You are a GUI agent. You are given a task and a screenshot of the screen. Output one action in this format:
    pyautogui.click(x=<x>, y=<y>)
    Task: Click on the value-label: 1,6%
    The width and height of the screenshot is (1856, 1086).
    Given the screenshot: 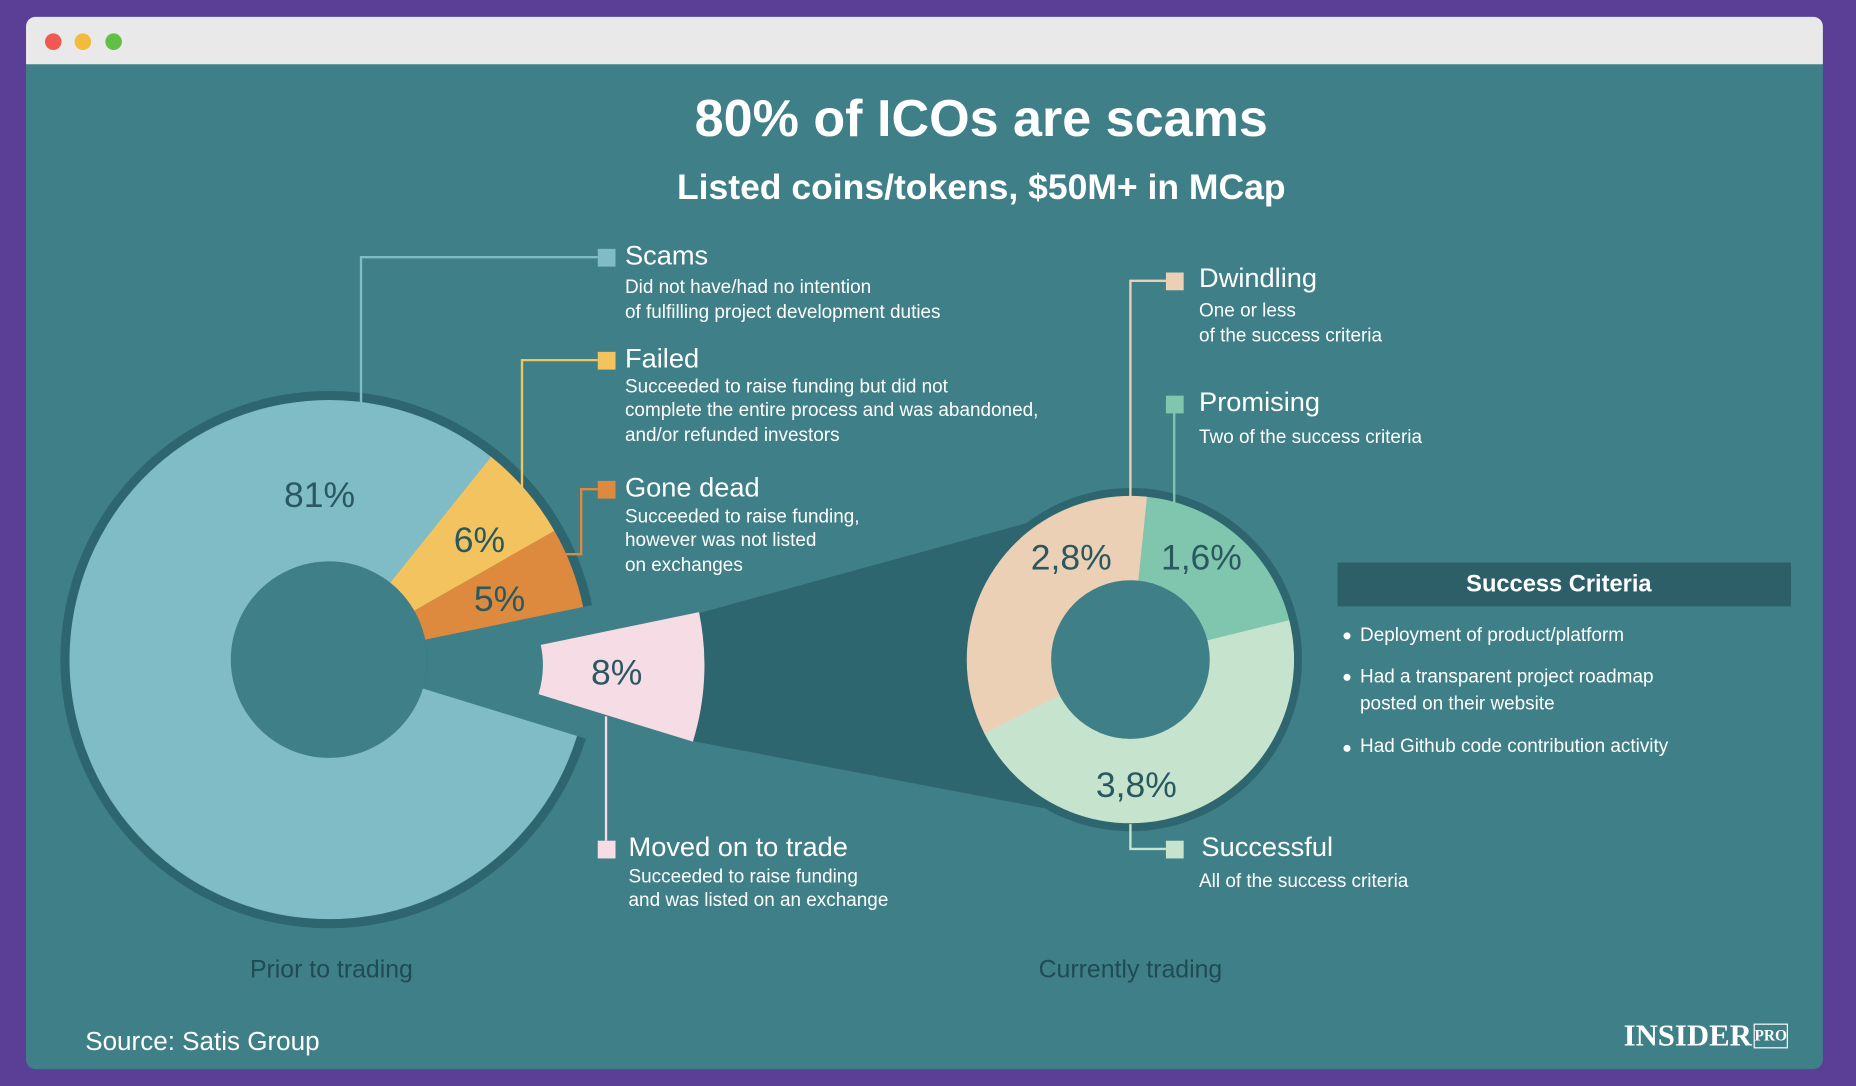 What is the action you would take?
    pyautogui.click(x=1201, y=558)
    